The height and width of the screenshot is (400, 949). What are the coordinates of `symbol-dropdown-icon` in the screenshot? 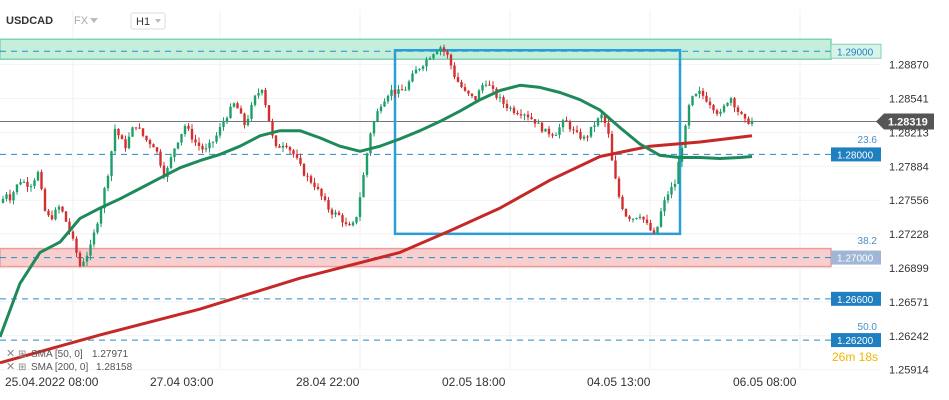 It's located at (94, 20).